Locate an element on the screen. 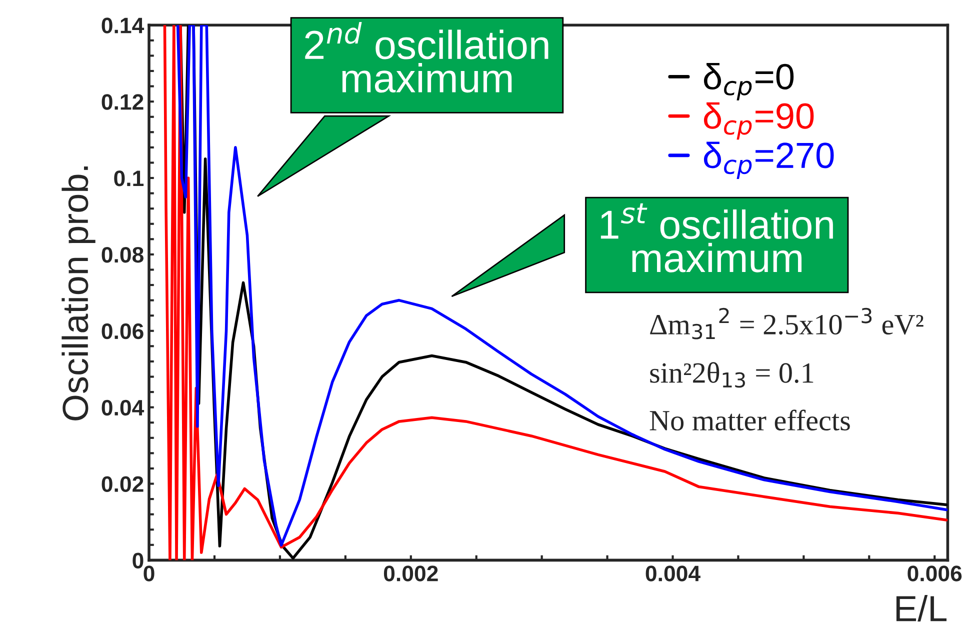  x-axis-title: E/L is located at coordinates (921, 608).